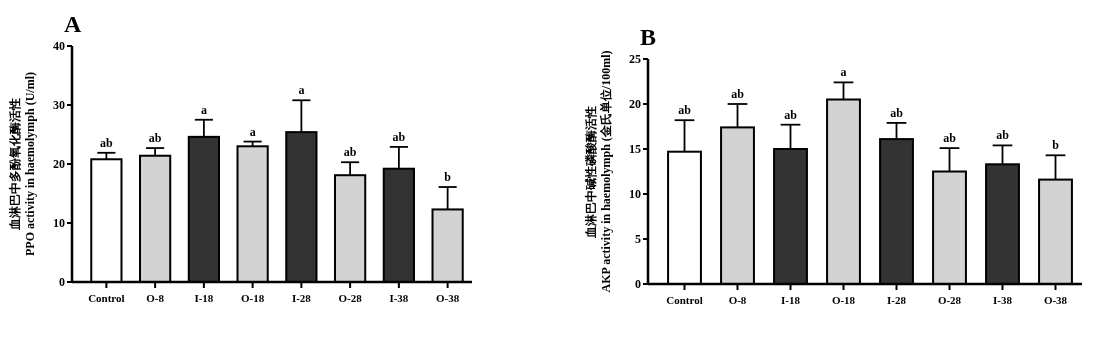 Image resolution: width=1094 pixels, height=344 pixels. What do you see at coordinates (598, 171) in the screenshot?
I see `y-axis-title: 血淋巴中碱性磷酸酶活性 AKP activity in haemolymph (金氏单位/100ml)` at bounding box center [598, 171].